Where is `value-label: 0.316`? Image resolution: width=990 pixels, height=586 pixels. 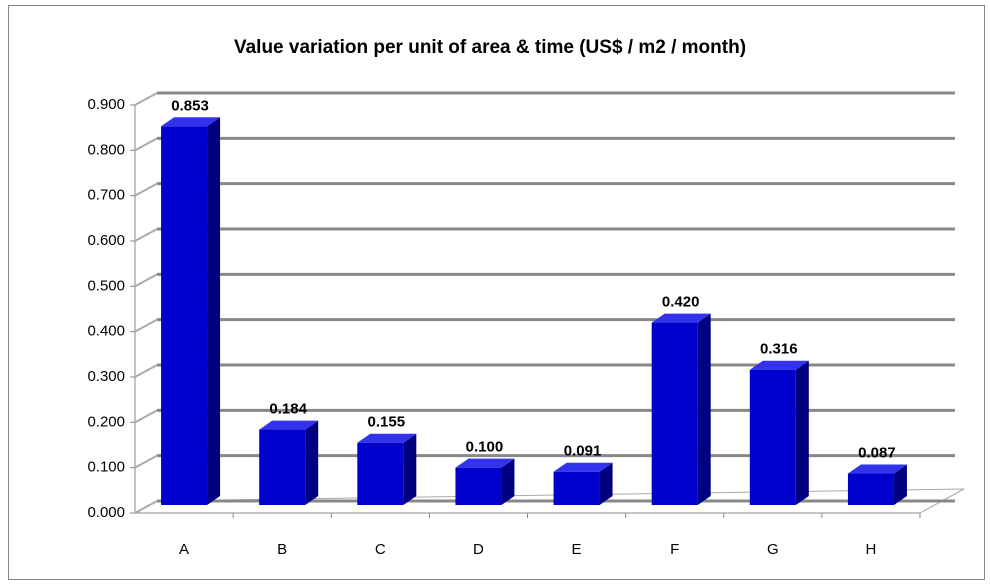 value-label: 0.316 is located at coordinates (779, 349).